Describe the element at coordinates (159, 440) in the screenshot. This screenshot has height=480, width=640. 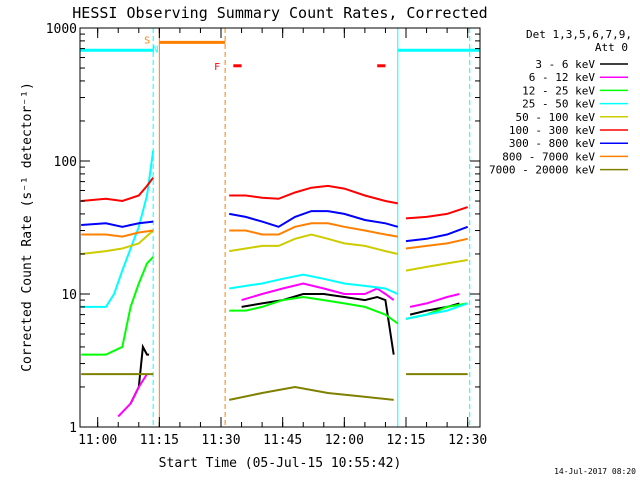
I see `x-tick-label-11:15: 11:15` at that location.